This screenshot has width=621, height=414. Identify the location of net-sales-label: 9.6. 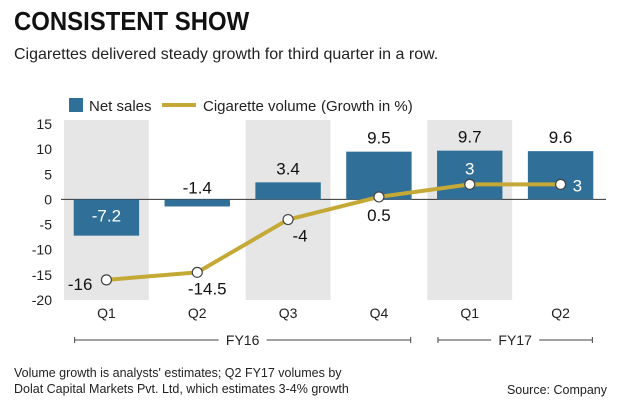
(561, 137).